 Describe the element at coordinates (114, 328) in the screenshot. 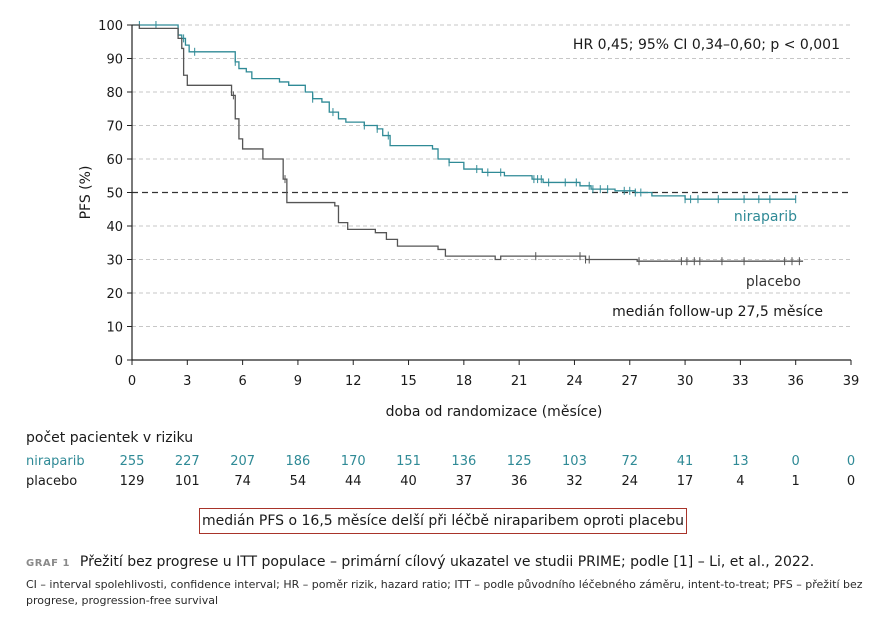

I see `y-tick-label-10: 10` at that location.